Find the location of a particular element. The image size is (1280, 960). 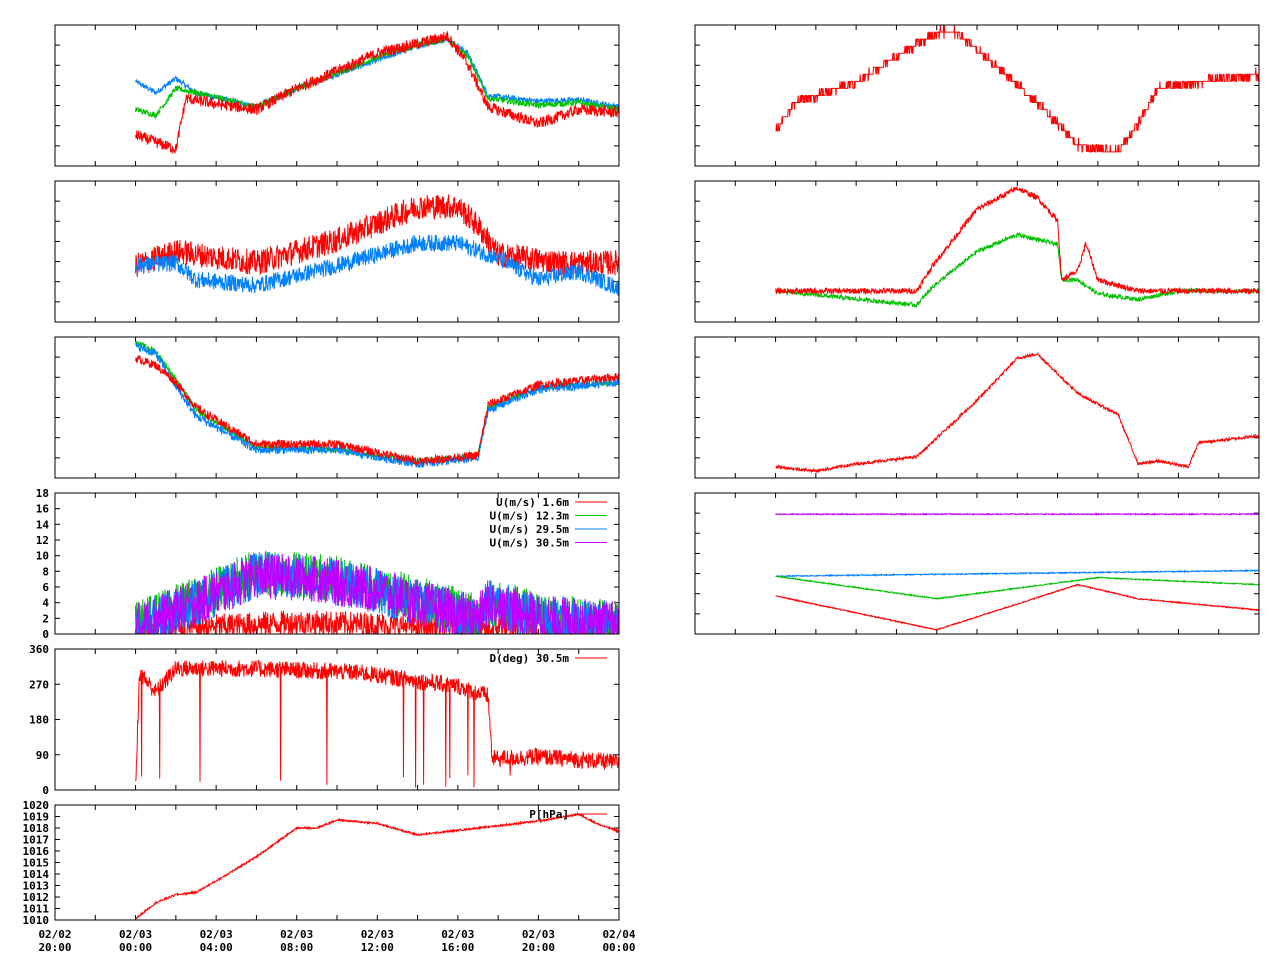

x-tick-label-date: 02/04 is located at coordinates (618, 934).